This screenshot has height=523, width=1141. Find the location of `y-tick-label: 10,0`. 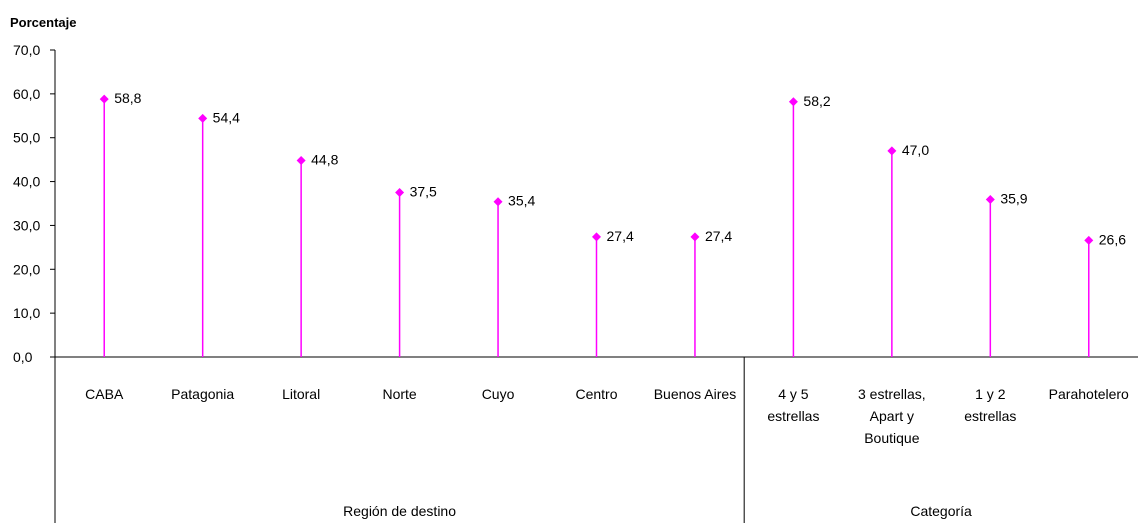

y-tick-label: 10,0 is located at coordinates (26, 313).